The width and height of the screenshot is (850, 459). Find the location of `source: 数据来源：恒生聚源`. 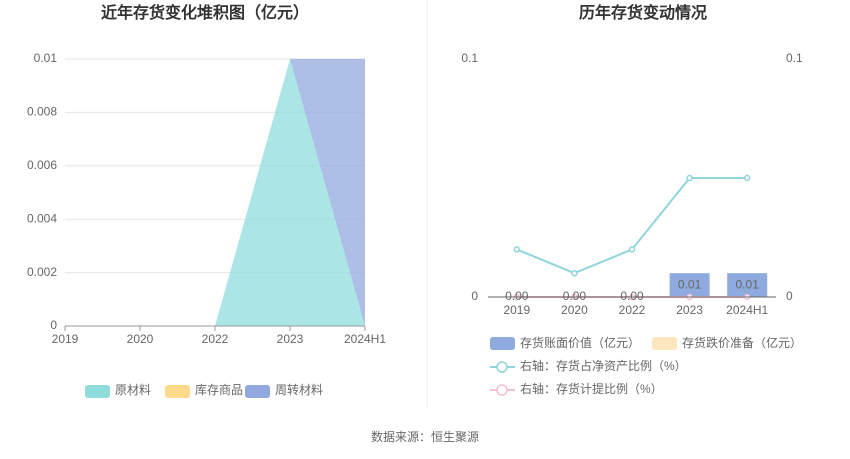

source: 数据来源：恒生聚源 is located at coordinates (425, 436).